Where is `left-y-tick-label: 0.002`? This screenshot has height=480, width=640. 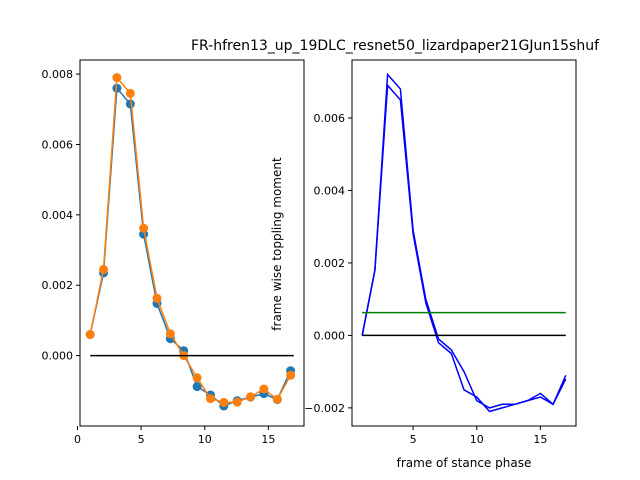
left-y-tick-label: 0.002 is located at coordinates (58, 285).